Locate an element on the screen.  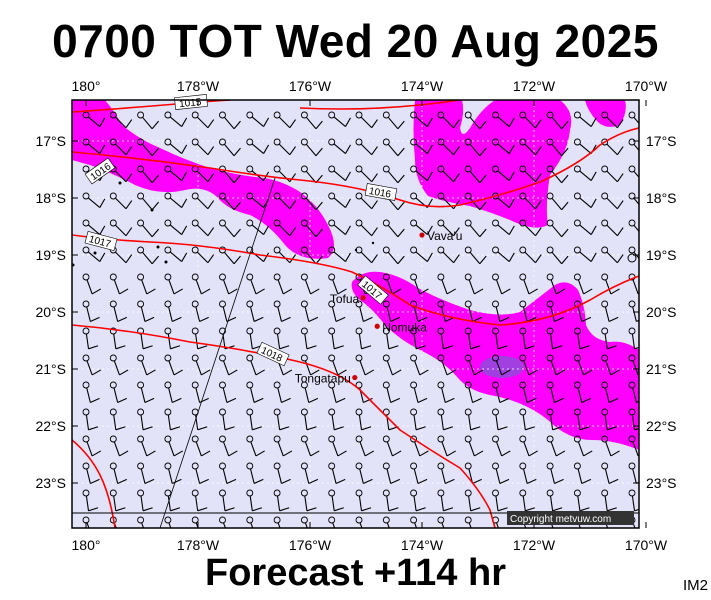
place-label: Vava'u is located at coordinates (444, 236).